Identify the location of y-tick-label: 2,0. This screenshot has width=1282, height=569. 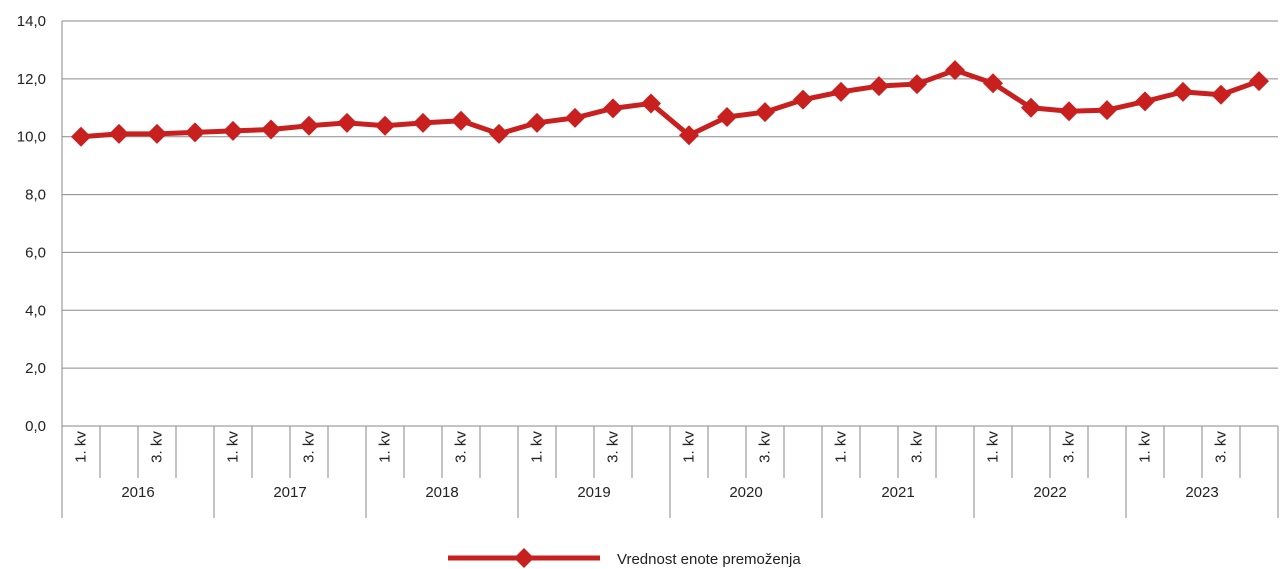
(35, 368).